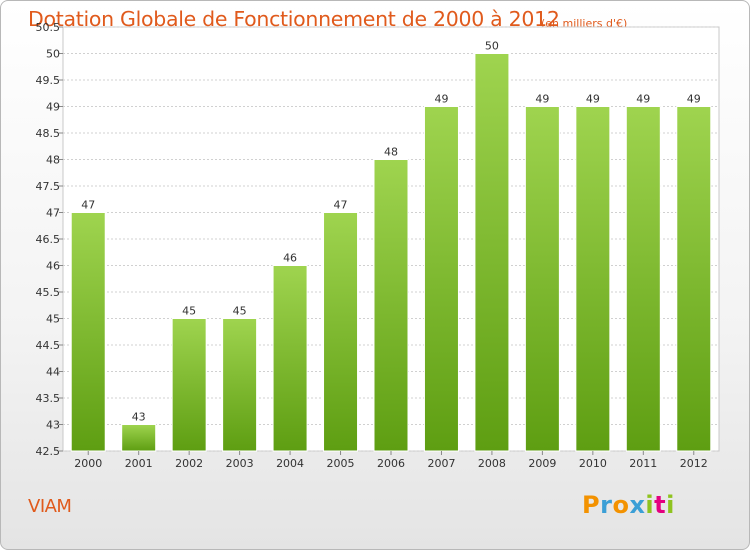 The width and height of the screenshot is (750, 550). I want to click on y-tick-label: 43.5, so click(48, 398).